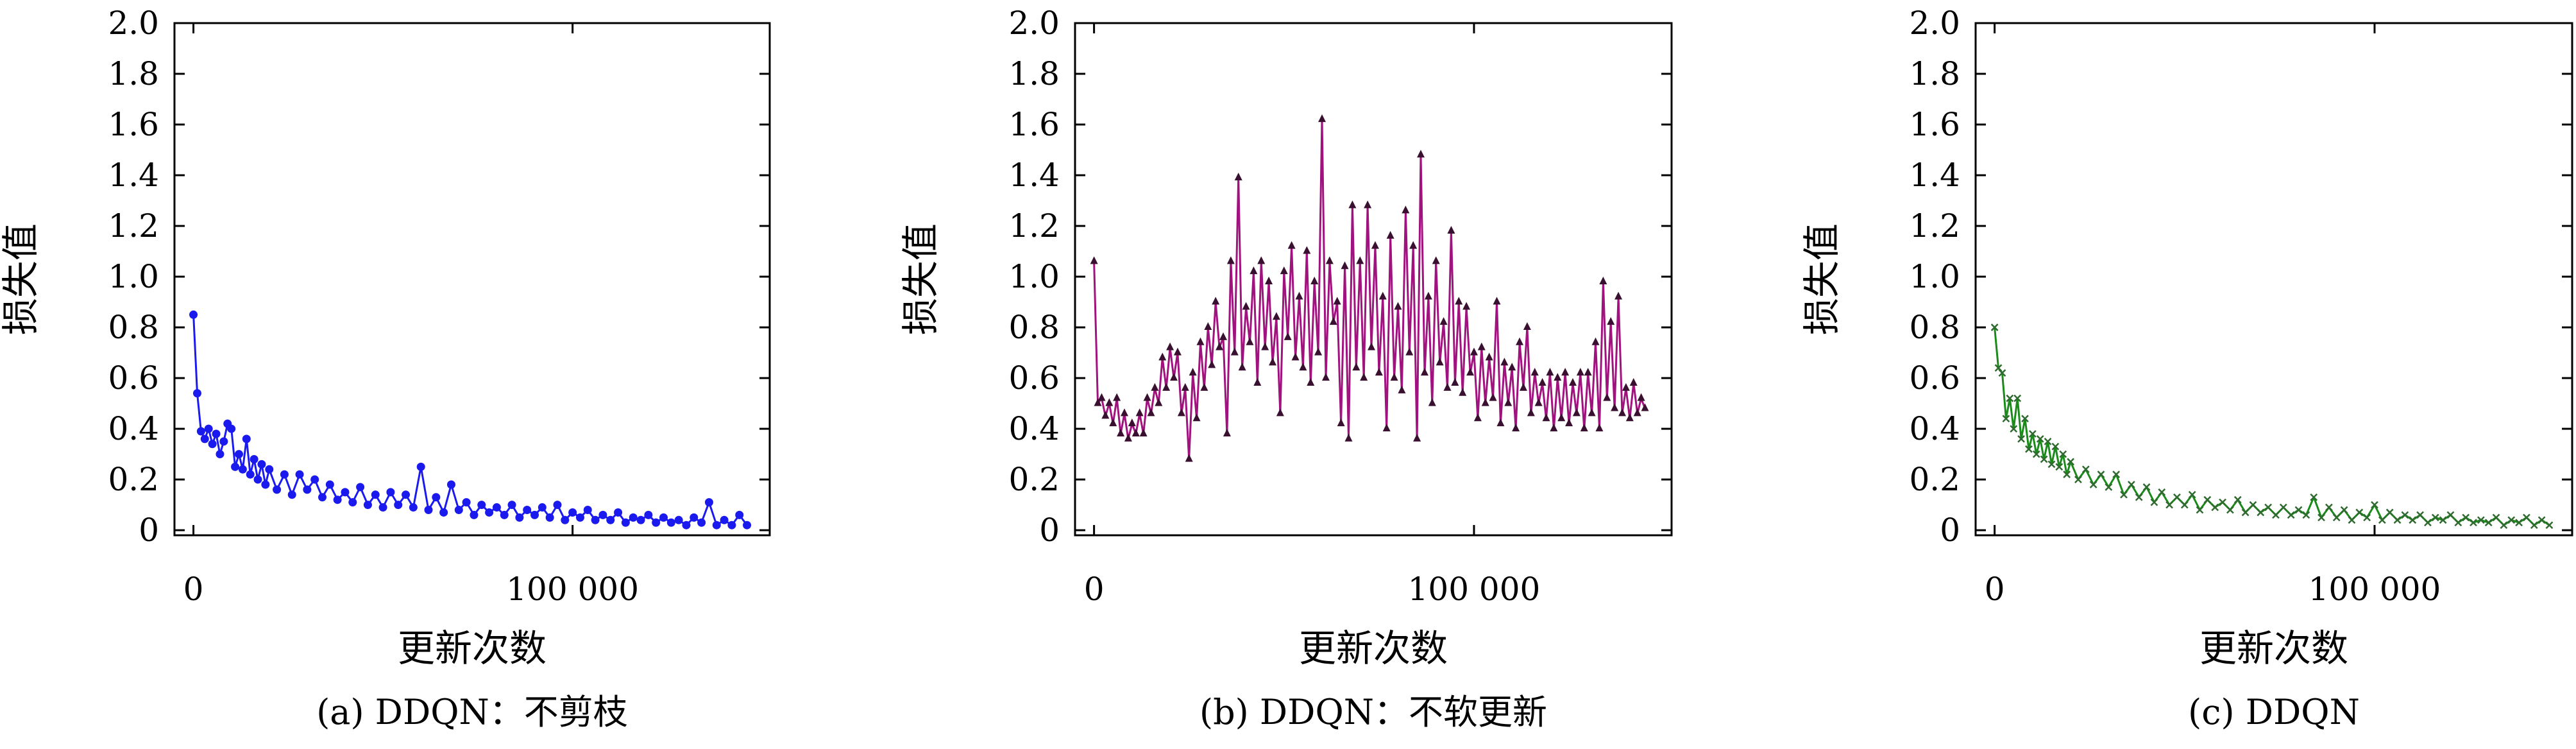 This screenshot has height=749, width=2576. What do you see at coordinates (1034, 226) in the screenshot?
I see `y-tick-label: 1.2` at bounding box center [1034, 226].